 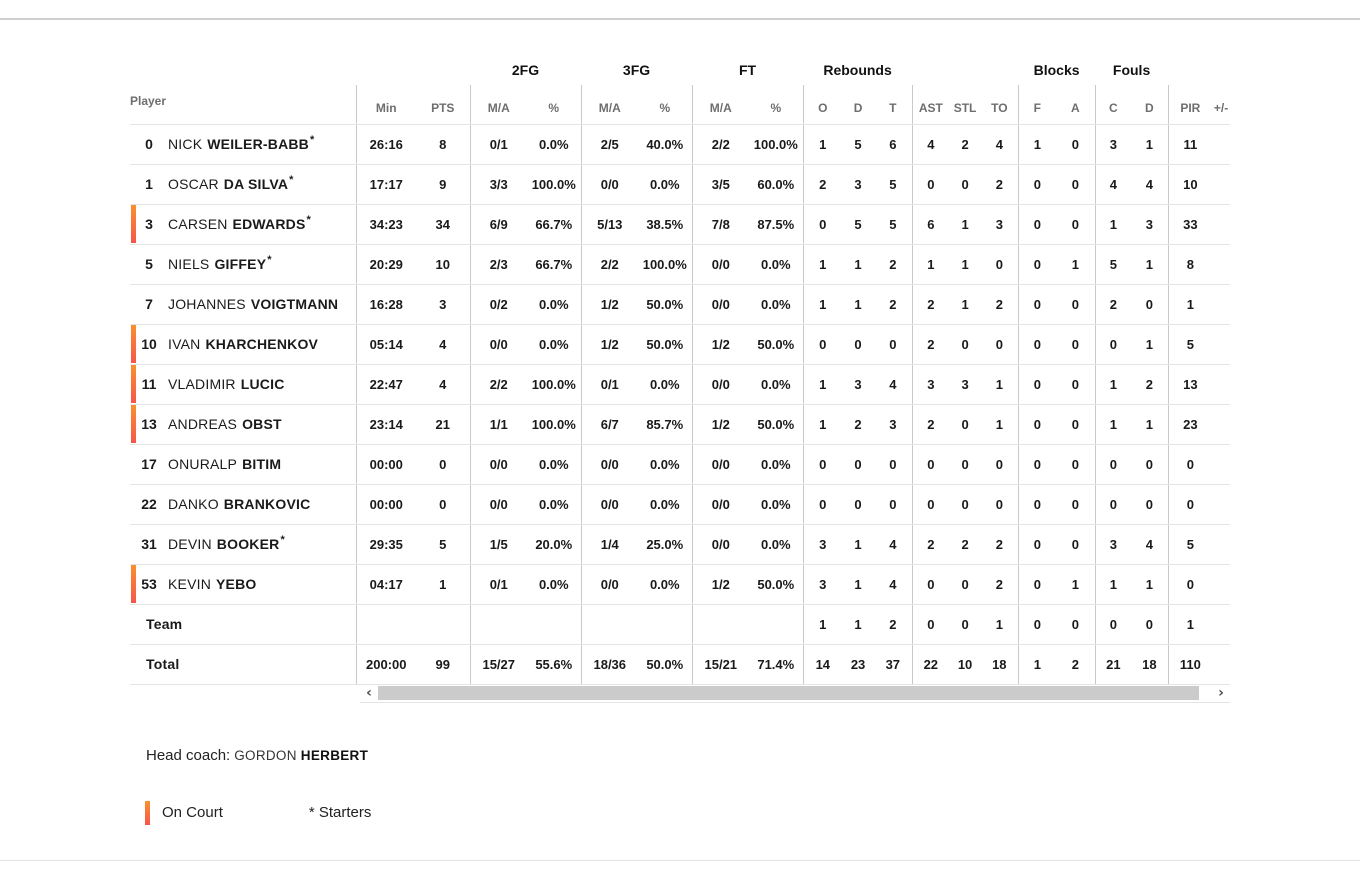 What do you see at coordinates (965, 544) in the screenshot?
I see `stat-stl: 2` at bounding box center [965, 544].